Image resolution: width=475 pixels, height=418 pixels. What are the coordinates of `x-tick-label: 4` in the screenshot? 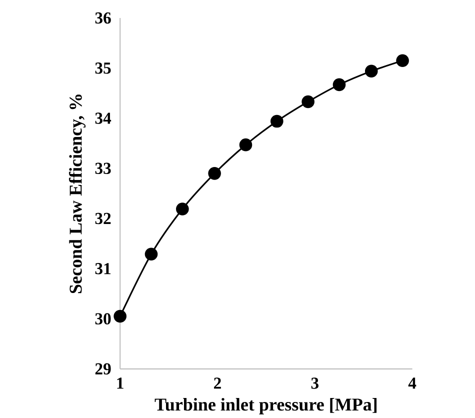 It's located at (412, 382).